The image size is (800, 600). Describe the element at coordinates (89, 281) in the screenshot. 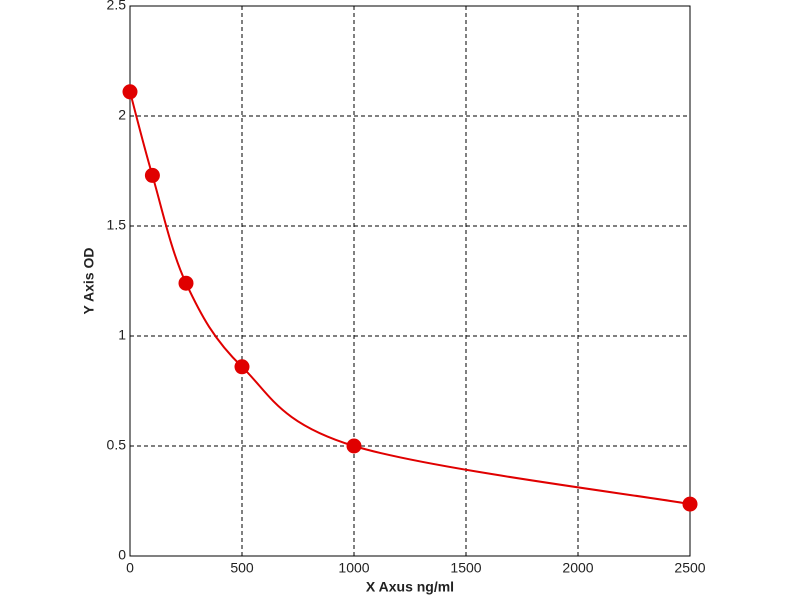

I see `y-axis-label: Y Axis OD` at that location.